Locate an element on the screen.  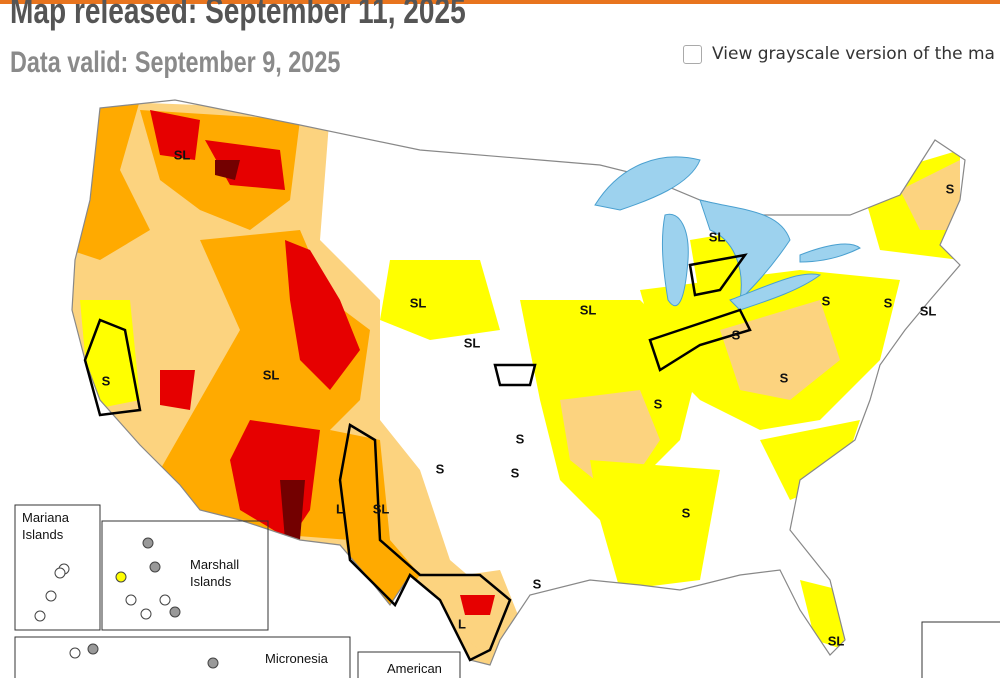
top-bar is located at coordinates (500, 2).